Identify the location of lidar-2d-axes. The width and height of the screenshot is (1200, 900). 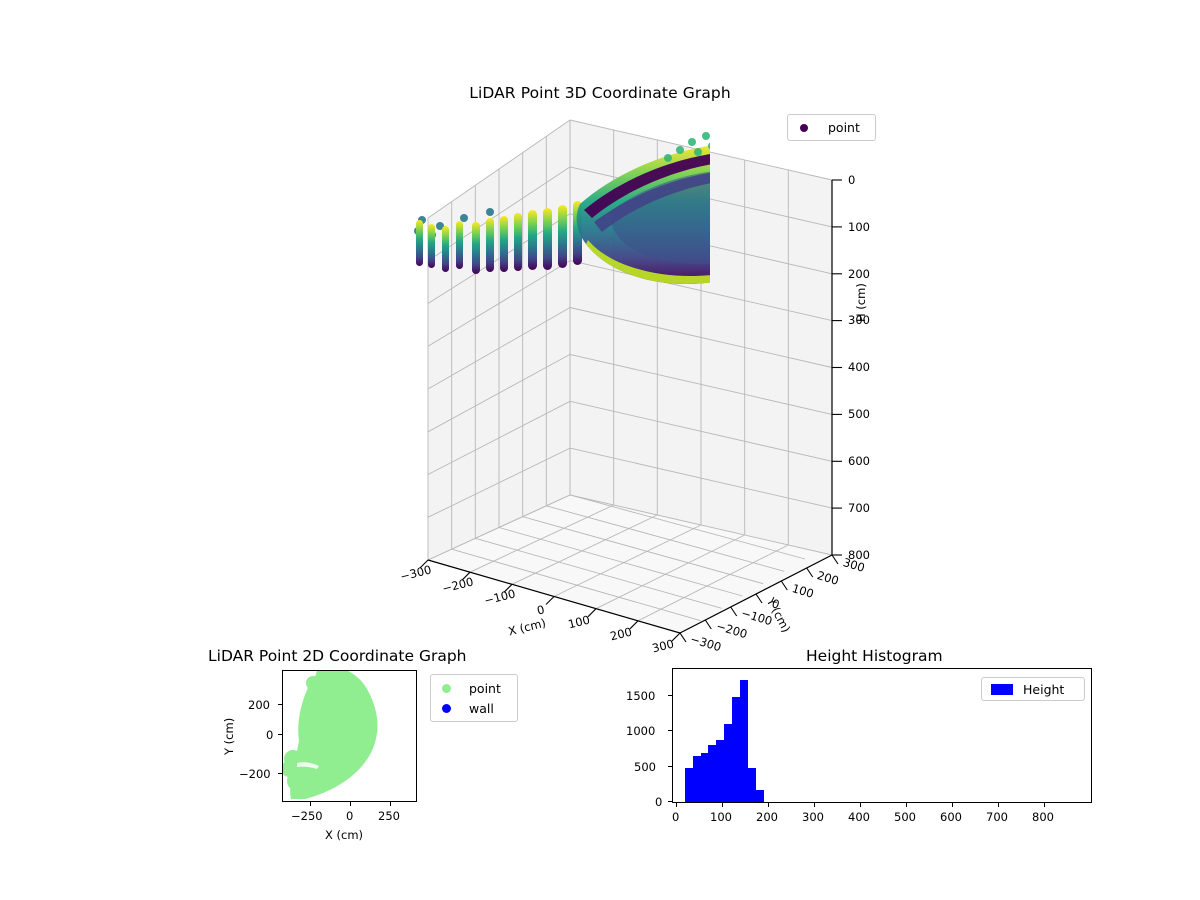
(349, 736).